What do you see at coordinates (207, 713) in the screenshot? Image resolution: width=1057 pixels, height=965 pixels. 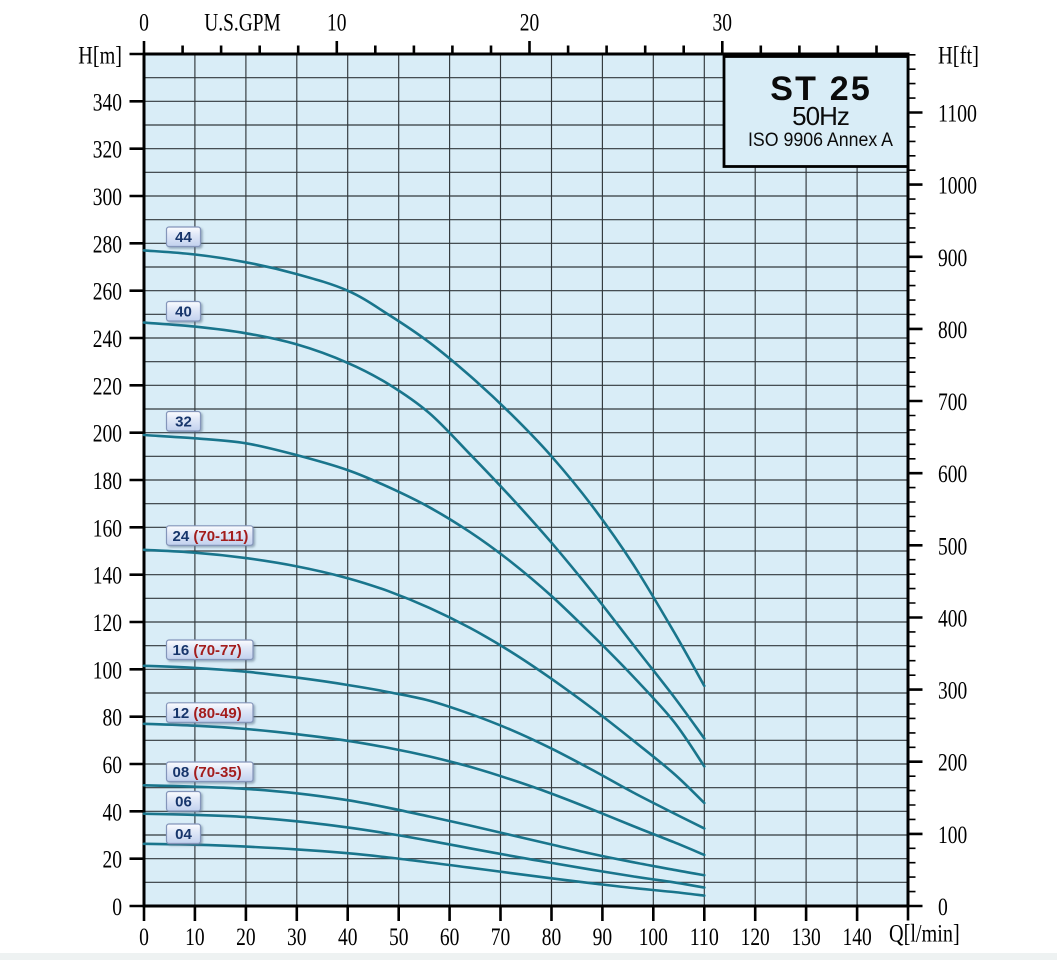 I see `svg-text: 12 (80-49)` at bounding box center [207, 713].